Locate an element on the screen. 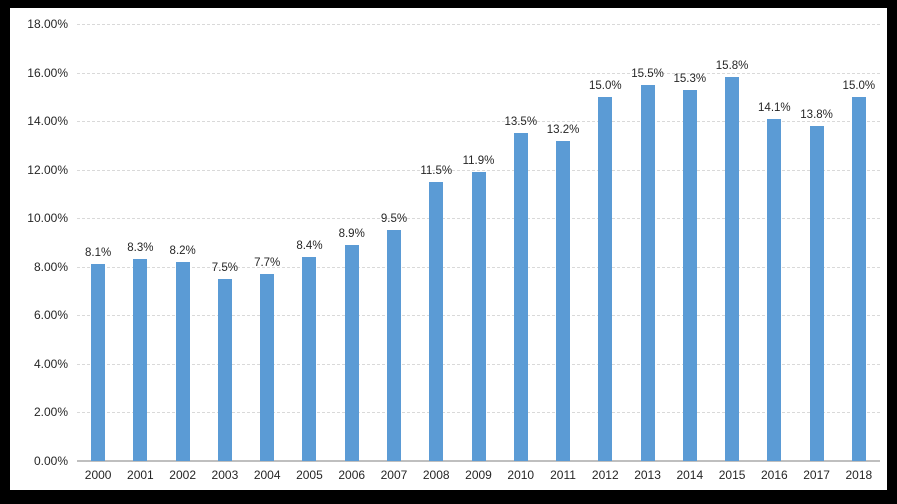 The image size is (897, 504). y-axis-tick-label: 0.00% is located at coordinates (50, 461).